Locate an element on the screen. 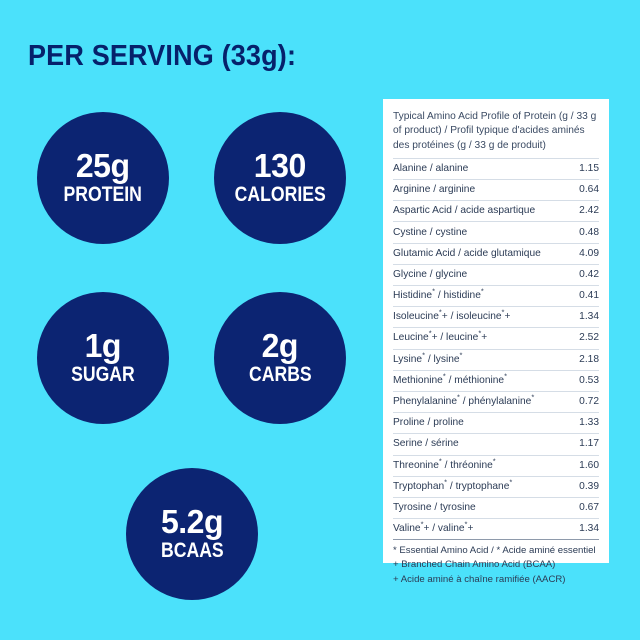 The image size is (640, 640). stat-label: BCAAS is located at coordinates (192, 551).